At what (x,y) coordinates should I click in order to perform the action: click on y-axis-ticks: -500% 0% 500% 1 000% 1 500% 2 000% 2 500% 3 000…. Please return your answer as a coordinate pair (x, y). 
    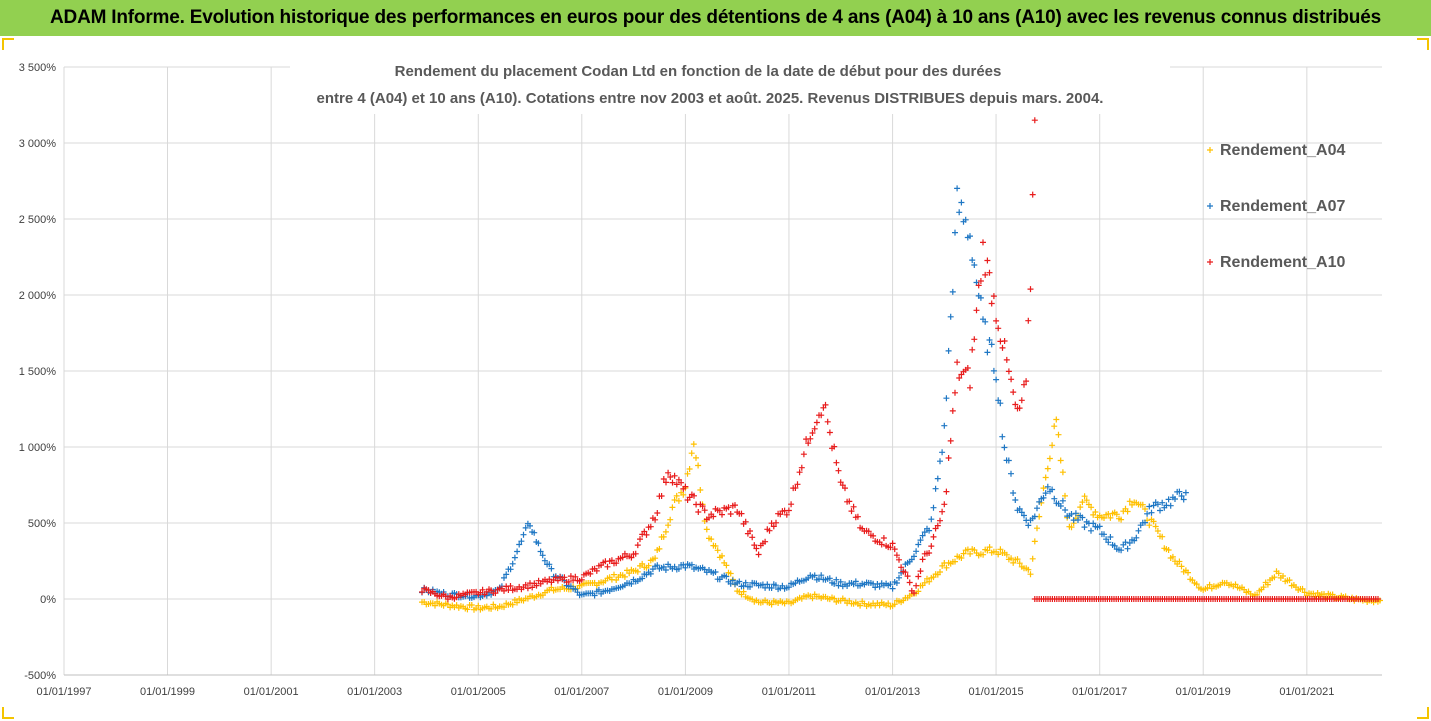
    Looking at the image, I should click on (38, 372).